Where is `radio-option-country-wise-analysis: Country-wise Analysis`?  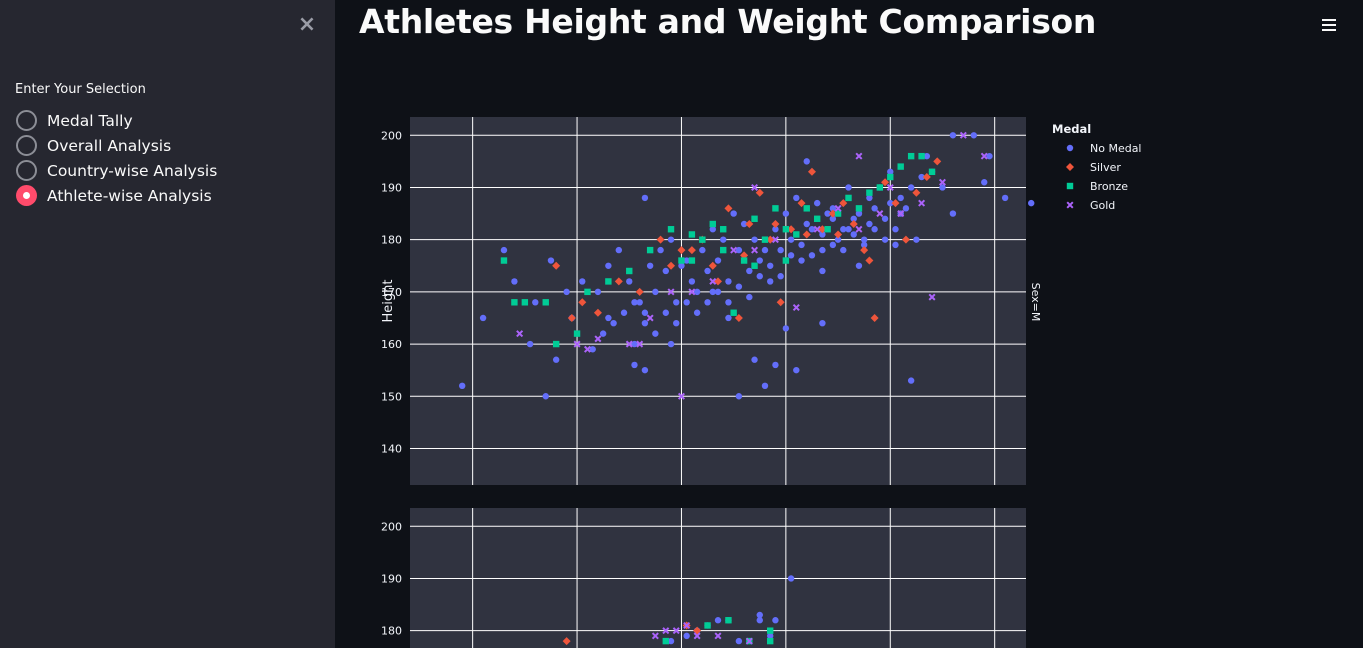 radio-option-country-wise-analysis: Country-wise Analysis is located at coordinates (116, 170).